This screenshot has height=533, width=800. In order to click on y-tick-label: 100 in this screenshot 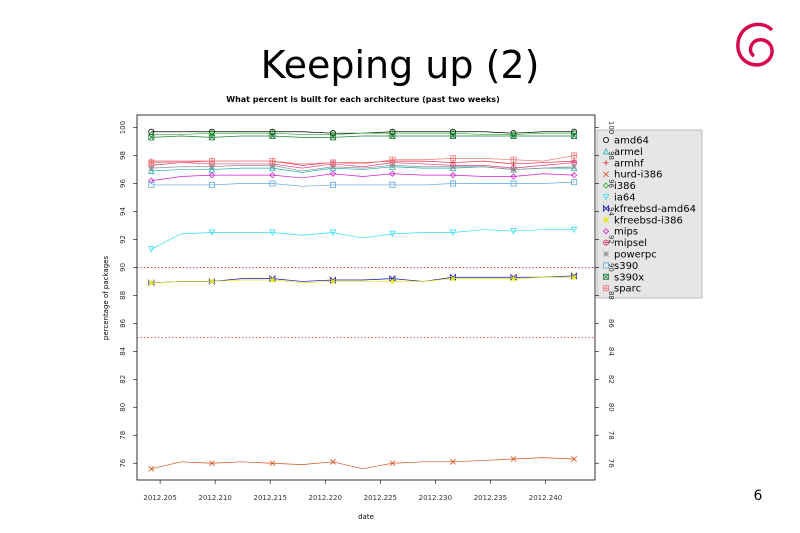, I will do `click(611, 127)`.